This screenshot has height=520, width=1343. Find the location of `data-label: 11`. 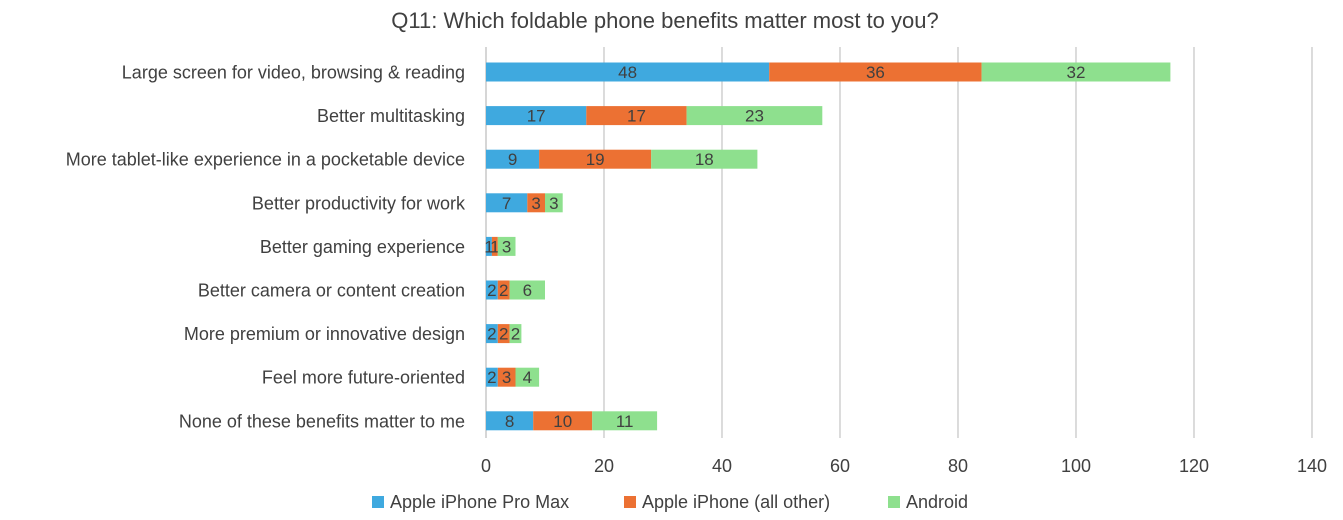

data-label: 11 is located at coordinates (625, 421).